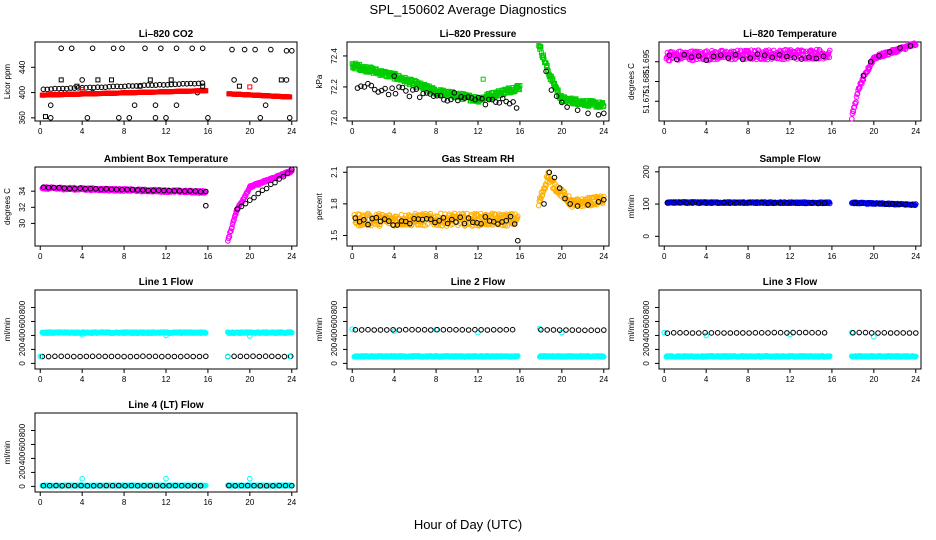  What do you see at coordinates (334, 204) in the screenshot?
I see `y-tick-label: 1.8` at bounding box center [334, 204].